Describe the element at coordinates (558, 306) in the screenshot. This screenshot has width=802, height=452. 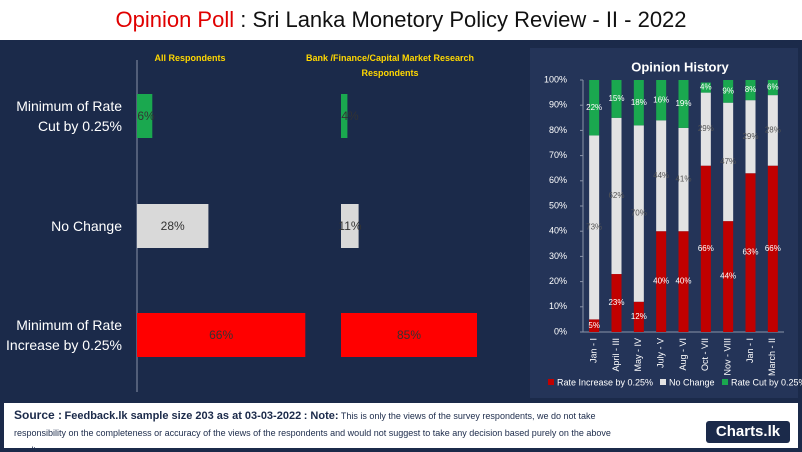
I see `y-tick-label: 10%` at that location.